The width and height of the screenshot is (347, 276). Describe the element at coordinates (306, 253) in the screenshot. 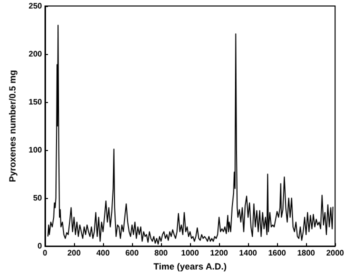

I see `x-tick-label: 1800` at that location.